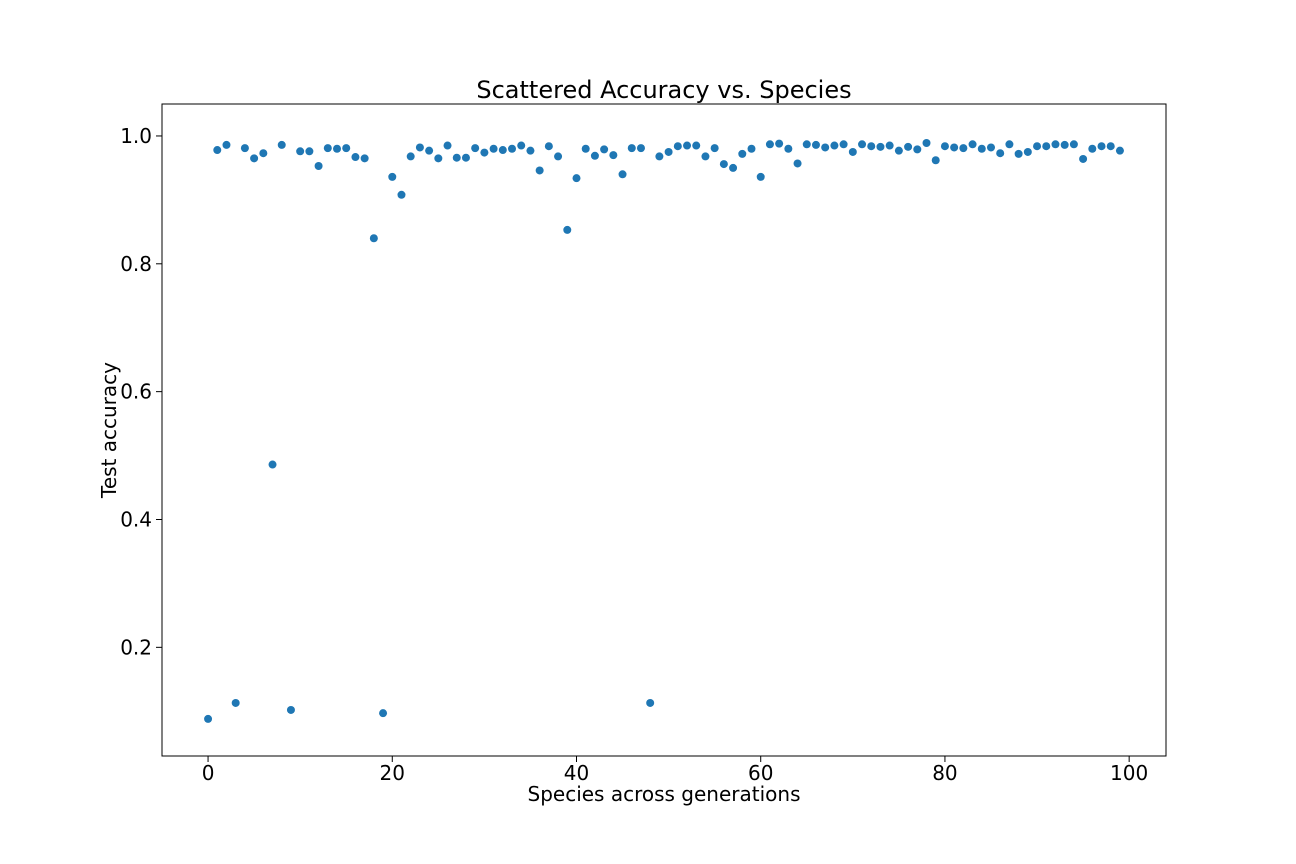  I want to click on x-tick-label: 20, so click(392, 773).